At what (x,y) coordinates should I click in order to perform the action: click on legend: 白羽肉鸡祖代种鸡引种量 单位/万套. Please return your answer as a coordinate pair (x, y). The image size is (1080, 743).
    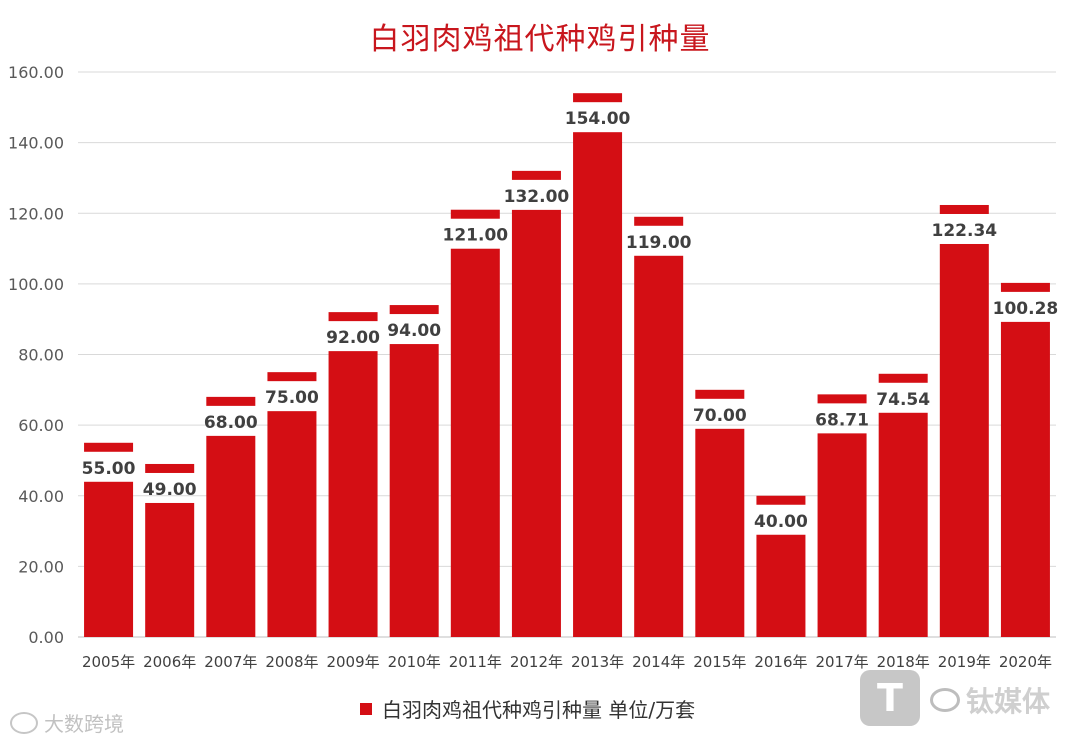
    Looking at the image, I should click on (527, 708).